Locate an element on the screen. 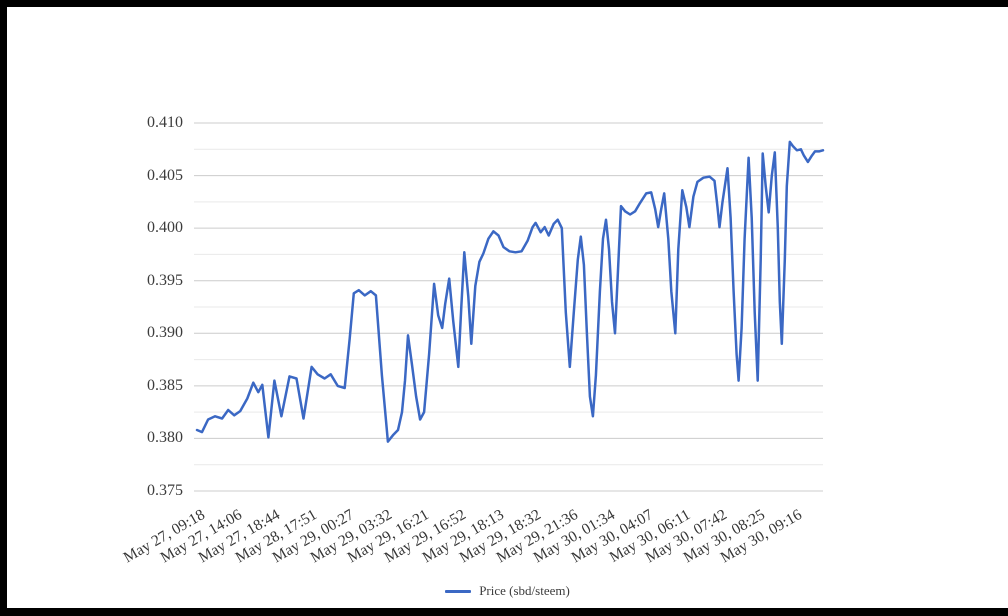  y-axis-label: 0.380 is located at coordinates (165, 438).